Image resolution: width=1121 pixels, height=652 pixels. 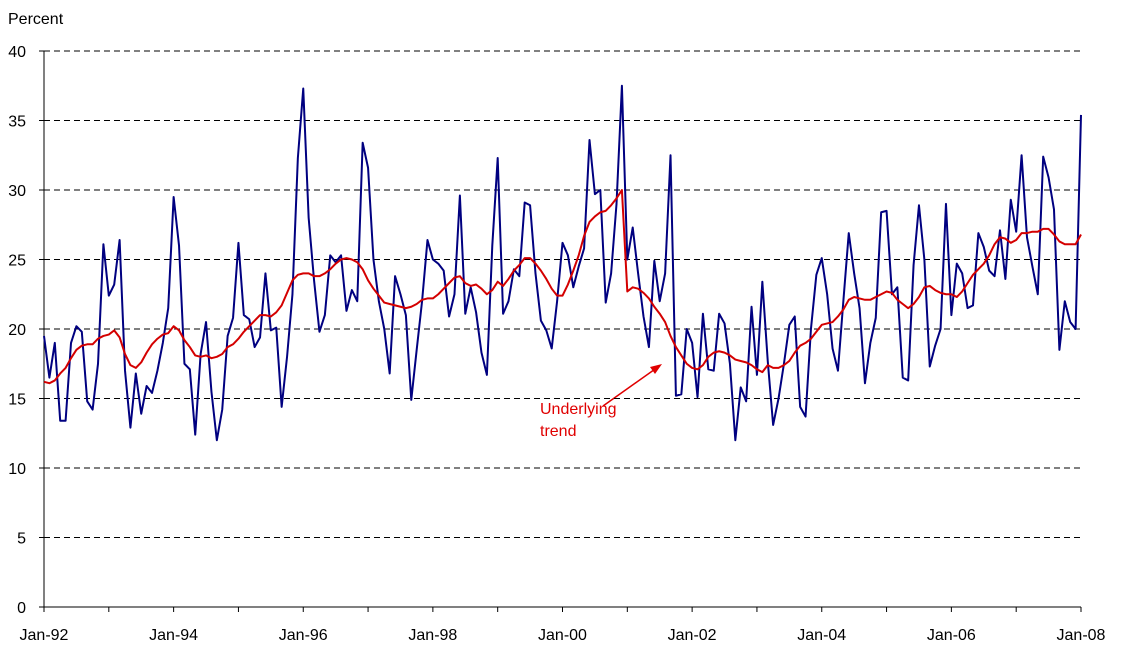 I want to click on y-tick-label: 30, so click(x=17, y=191).